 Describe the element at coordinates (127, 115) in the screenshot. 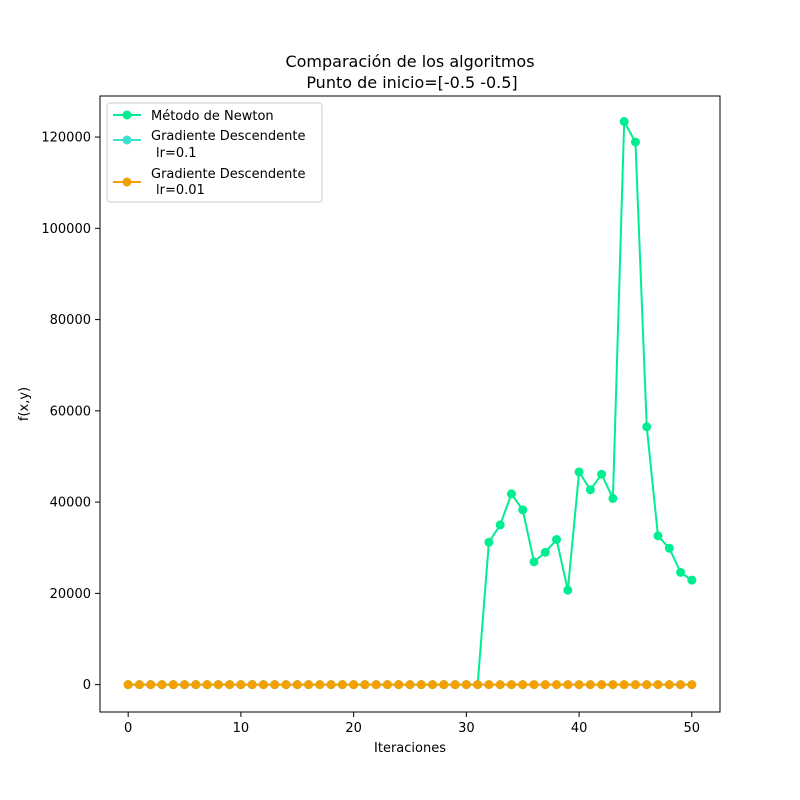

I see `legend-marker-newton` at that location.